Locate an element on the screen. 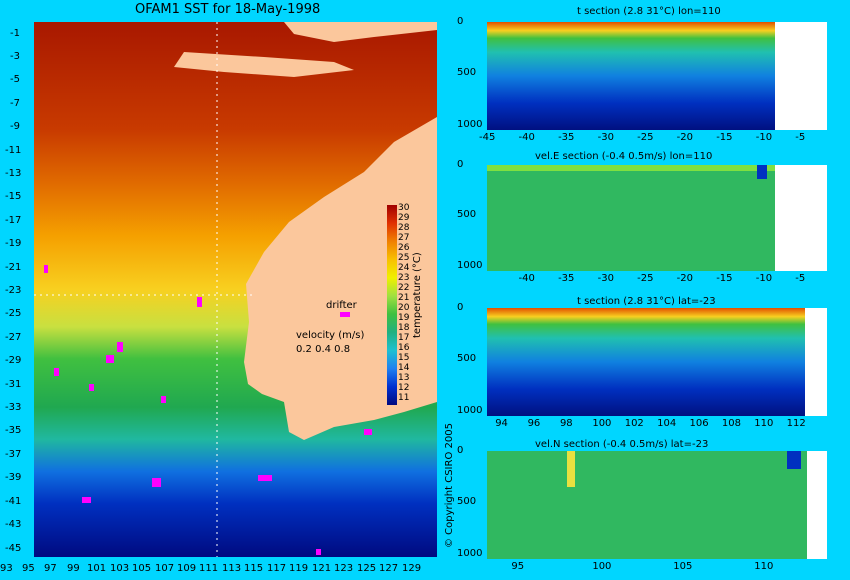 The image size is (850, 580). lat-tick: -15 is located at coordinates (13, 196).